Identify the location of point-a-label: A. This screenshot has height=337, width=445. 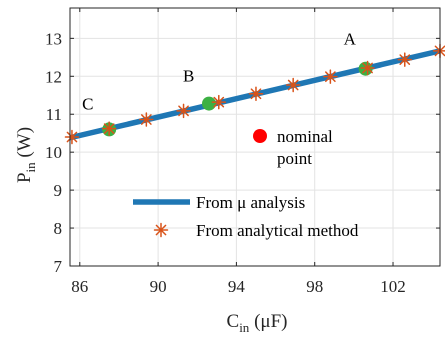
(350, 39).